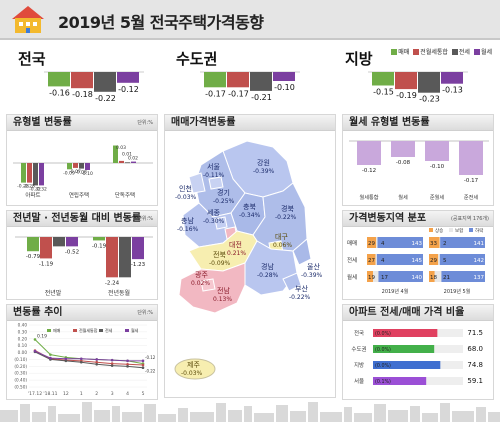  I want to click on data-label: 18, so click(433, 278).